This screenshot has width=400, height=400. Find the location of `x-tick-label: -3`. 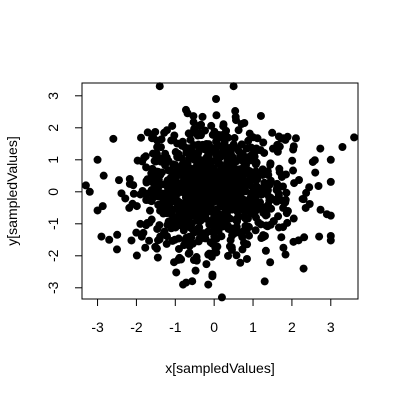

x-tick-label: -3 is located at coordinates (97, 327).